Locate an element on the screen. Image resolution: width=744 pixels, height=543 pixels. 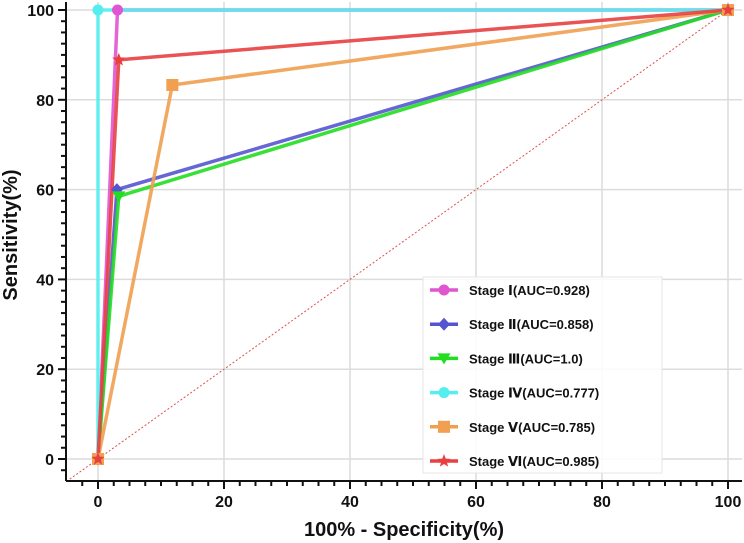
legend-series-name: Stage Ⅵ is located at coordinates (495, 461).